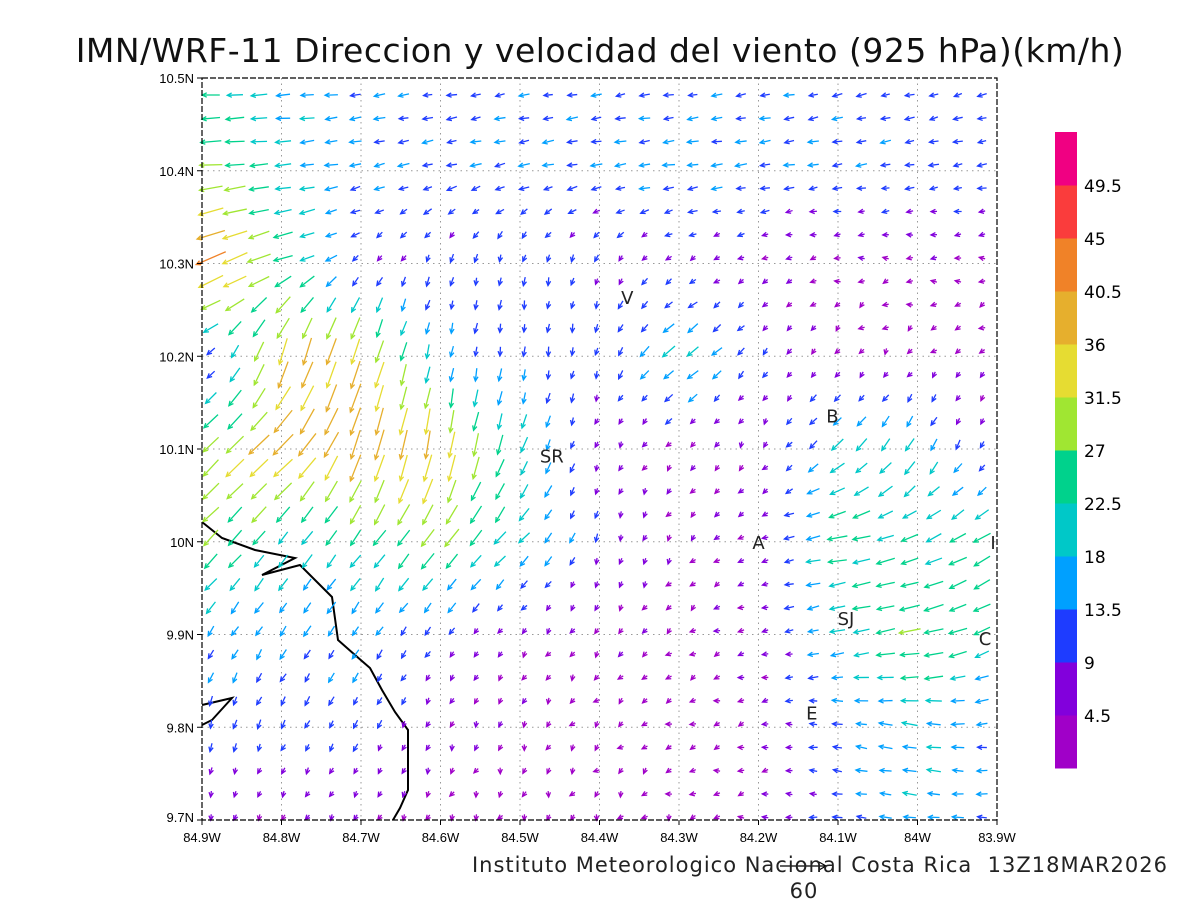  Describe the element at coordinates (1066, 583) in the screenshot. I see `colorbar-swatch` at that location.